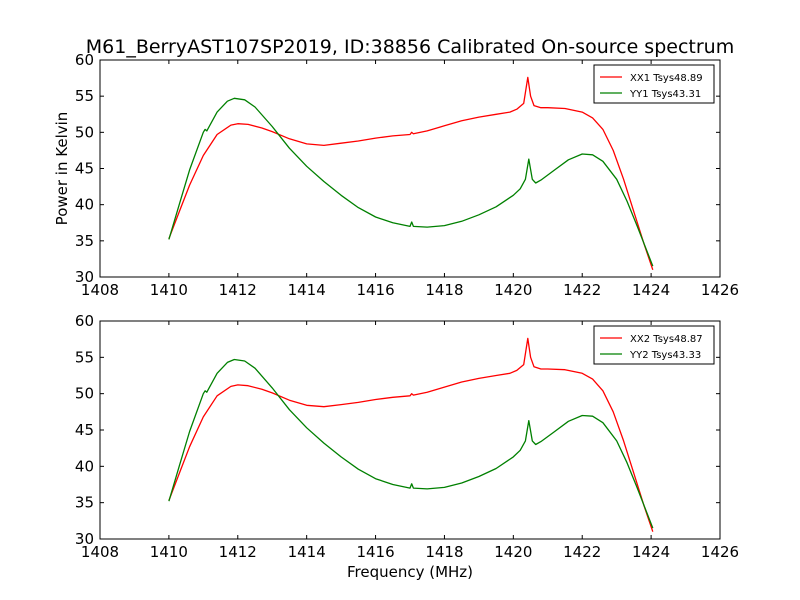 This screenshot has width=800, height=600. I want to click on legend: XX1 Tsys48.89 YY1 Tsys43.31, so click(654, 84).